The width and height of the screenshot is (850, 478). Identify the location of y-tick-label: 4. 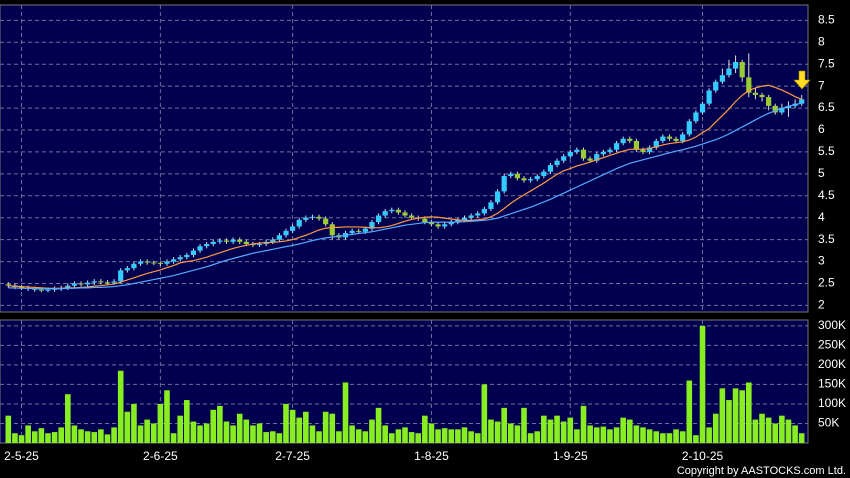
(821, 217).